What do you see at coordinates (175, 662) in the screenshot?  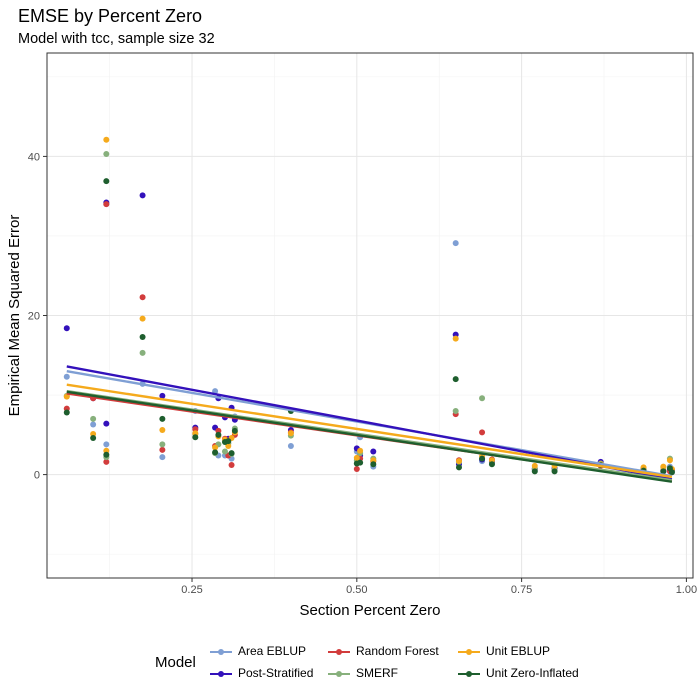 I see `legend-title: Model` at bounding box center [175, 662].